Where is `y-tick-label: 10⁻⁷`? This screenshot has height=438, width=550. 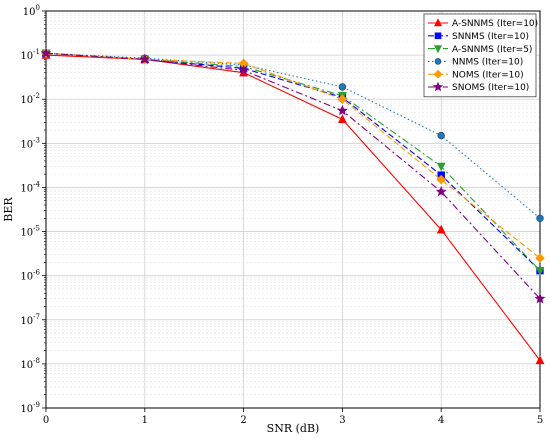 y-tick-label: 10⁻⁷ is located at coordinates (30, 320).